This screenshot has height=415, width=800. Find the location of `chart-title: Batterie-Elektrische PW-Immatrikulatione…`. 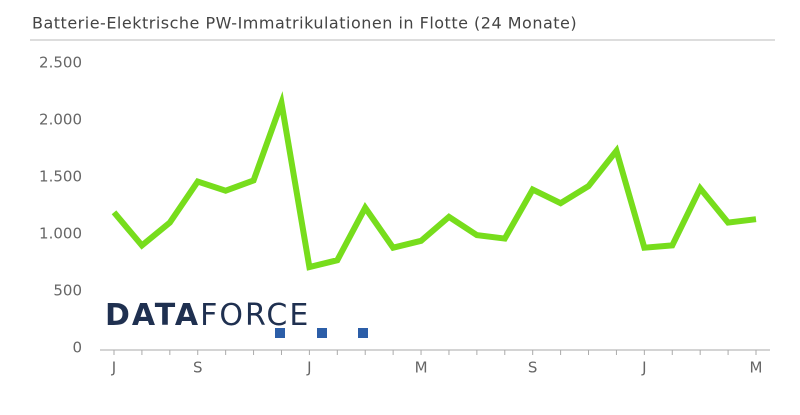

chart-title: Batterie-Elektrische PW-Immatrikulatione… is located at coordinates (304, 23).